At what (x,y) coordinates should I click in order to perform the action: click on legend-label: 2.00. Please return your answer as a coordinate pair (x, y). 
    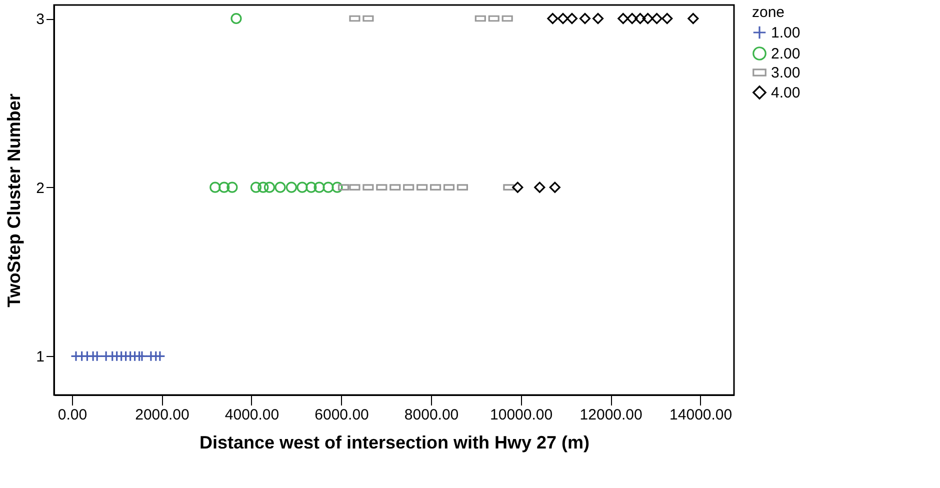
    Looking at the image, I should click on (785, 54).